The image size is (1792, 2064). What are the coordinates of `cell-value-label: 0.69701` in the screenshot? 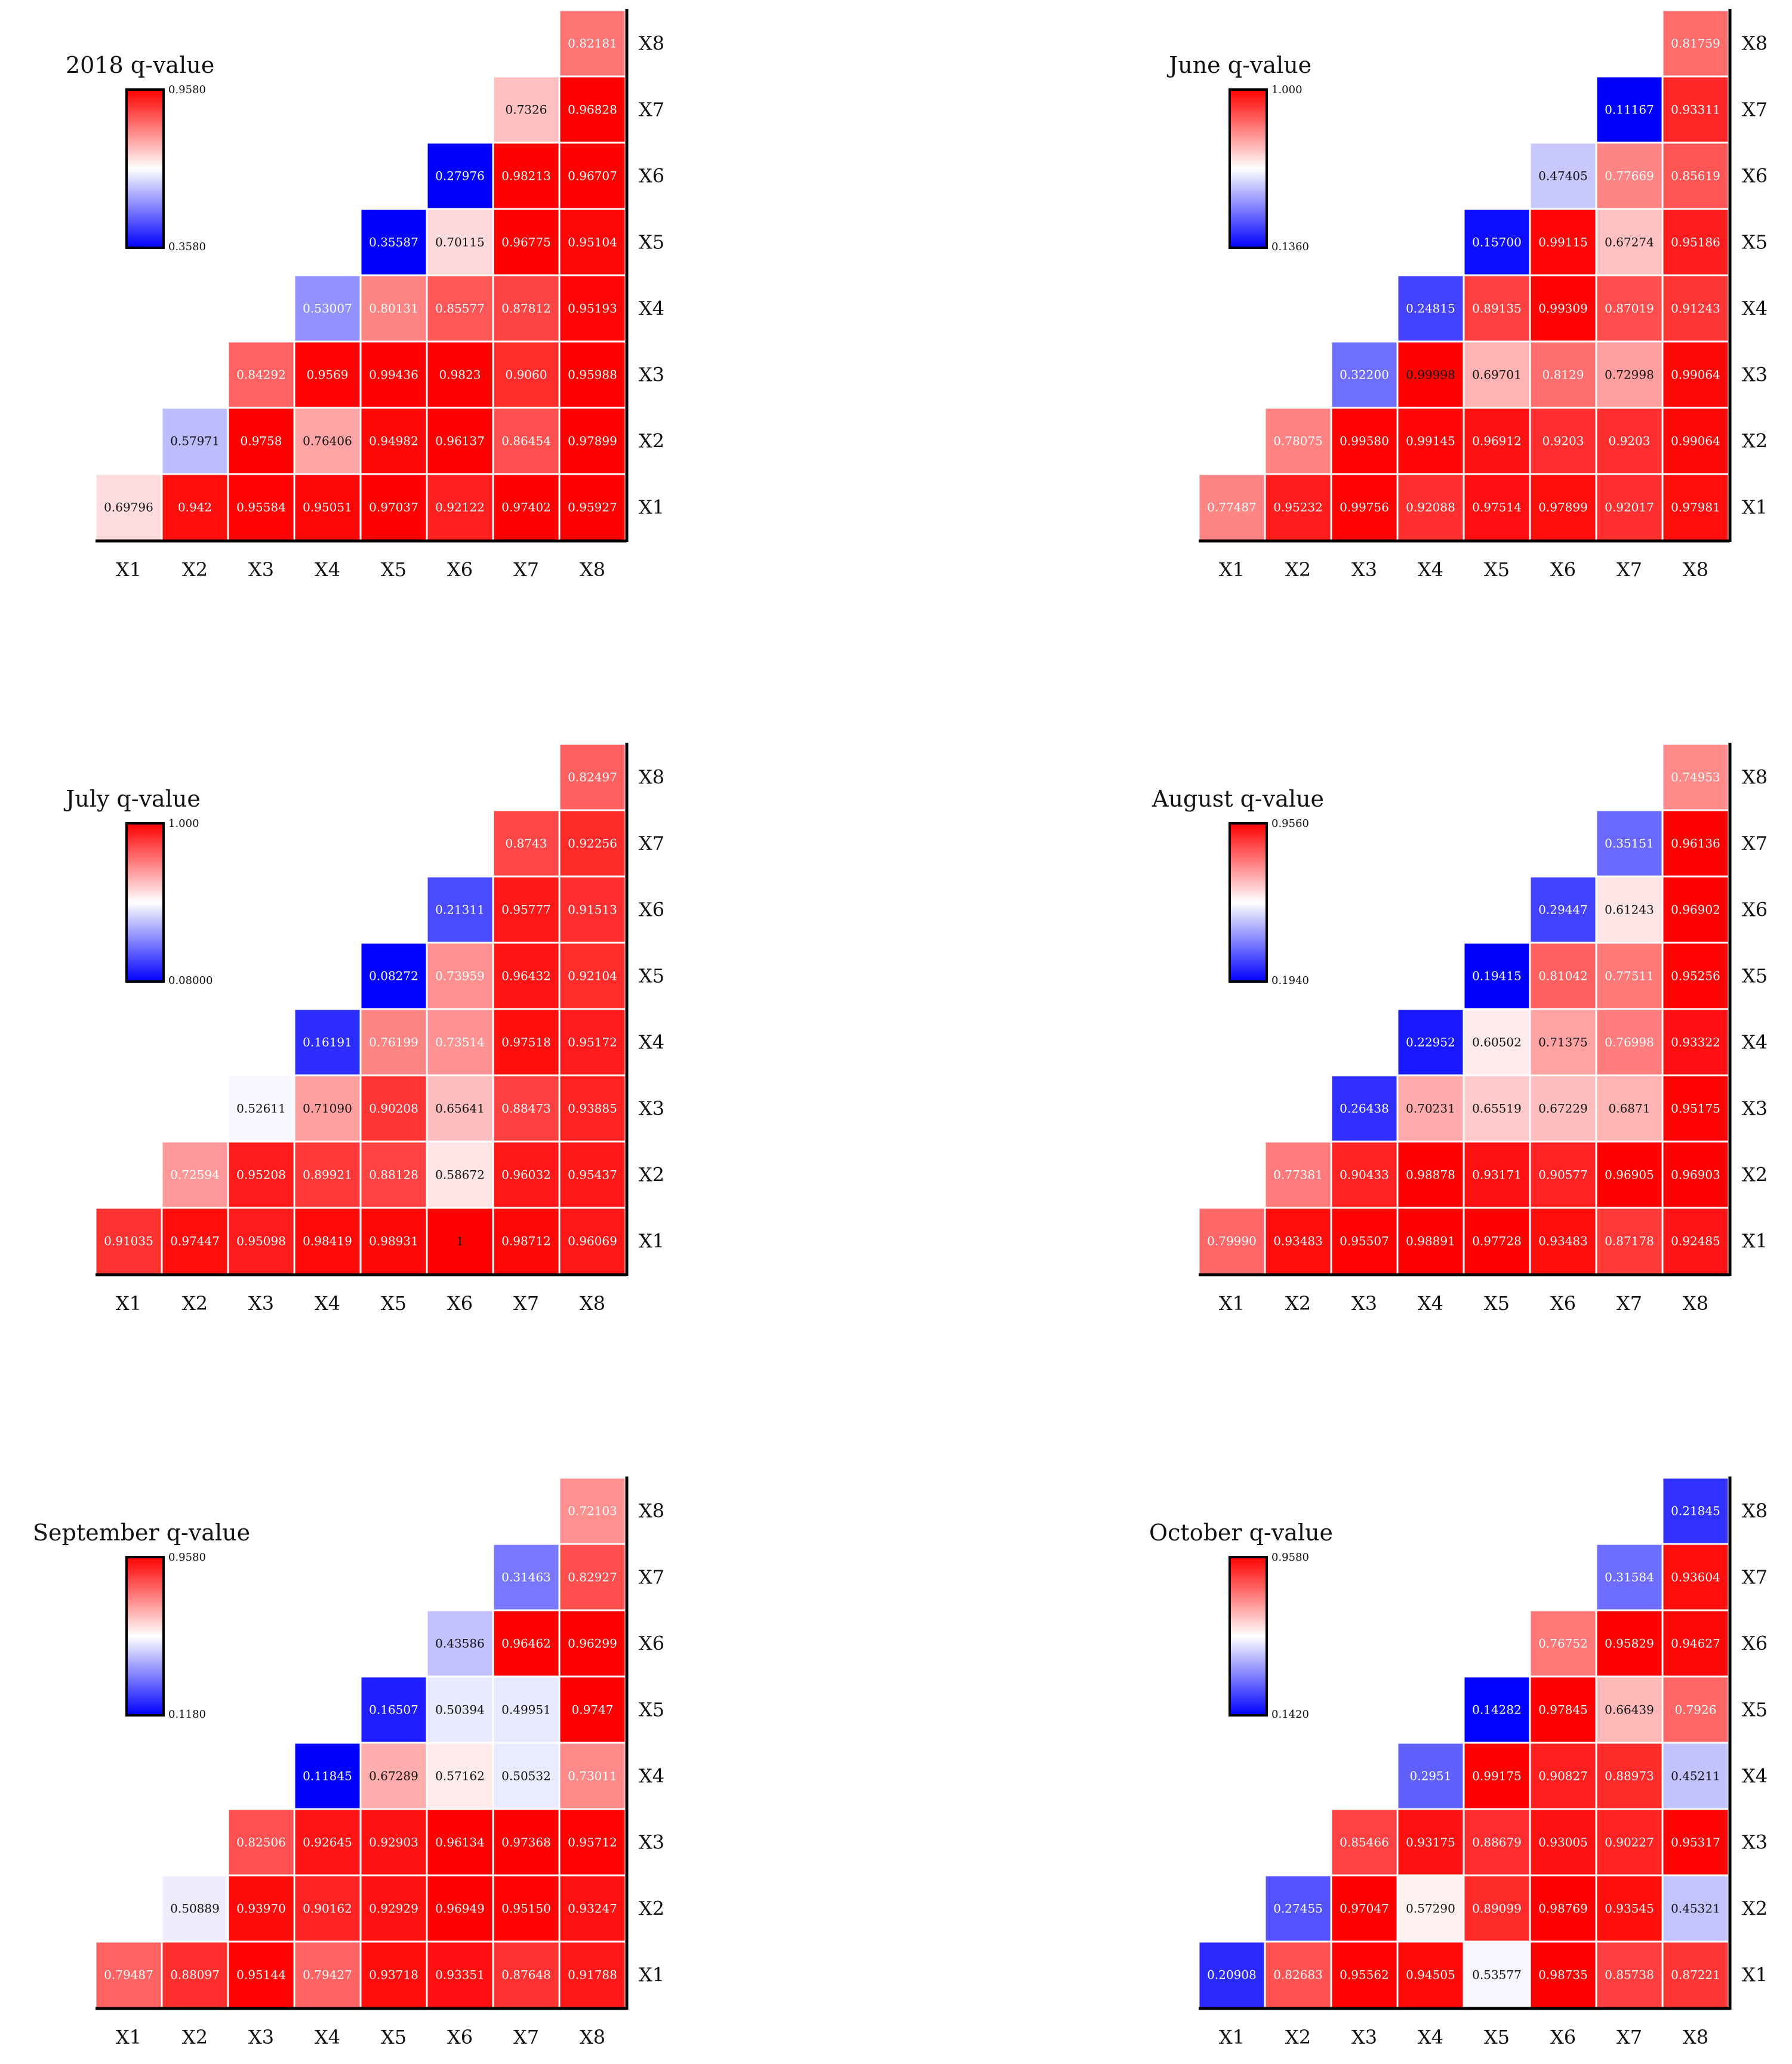 It's located at (1497, 375).